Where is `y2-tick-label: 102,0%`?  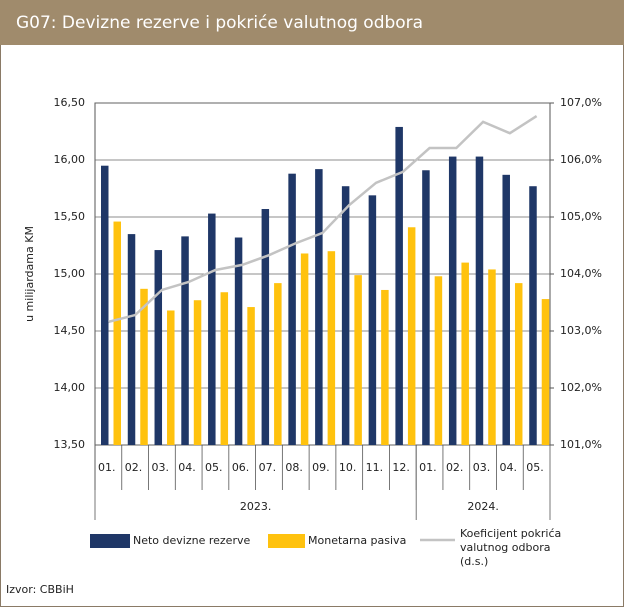
y2-tick-label: 102,0% is located at coordinates (581, 387).